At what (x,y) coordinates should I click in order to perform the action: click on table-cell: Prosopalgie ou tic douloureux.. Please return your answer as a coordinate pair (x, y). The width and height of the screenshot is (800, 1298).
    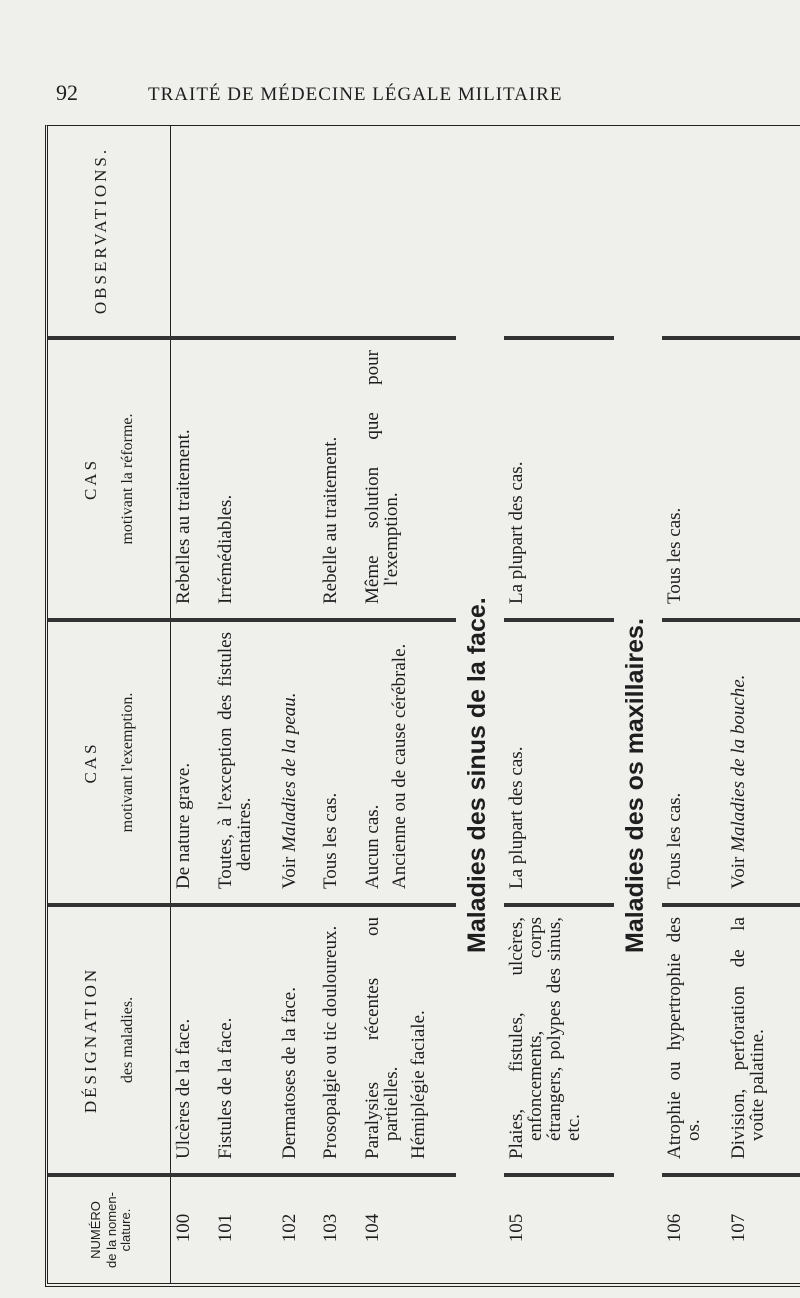
    Looking at the image, I should click on (339, 1040).